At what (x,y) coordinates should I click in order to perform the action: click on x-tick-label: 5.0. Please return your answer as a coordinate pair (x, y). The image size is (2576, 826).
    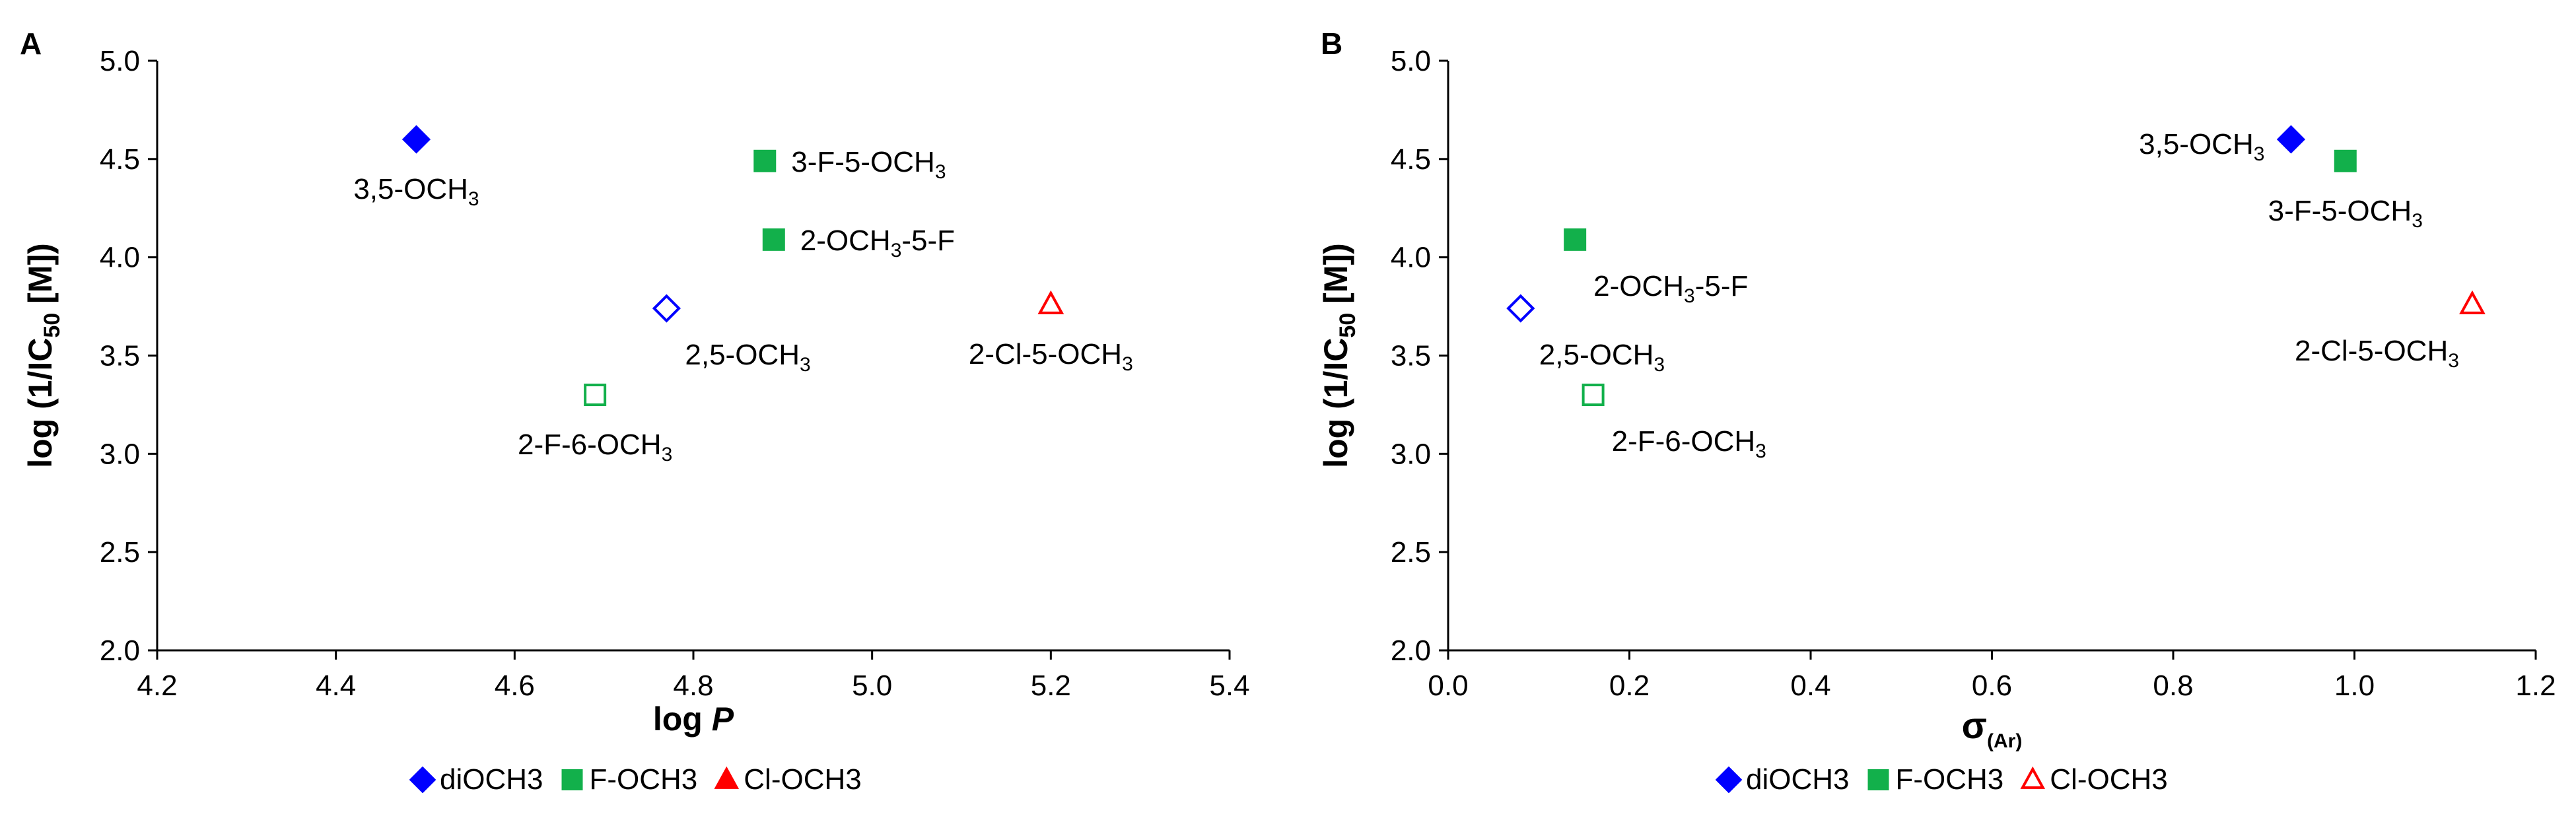
    Looking at the image, I should click on (872, 686).